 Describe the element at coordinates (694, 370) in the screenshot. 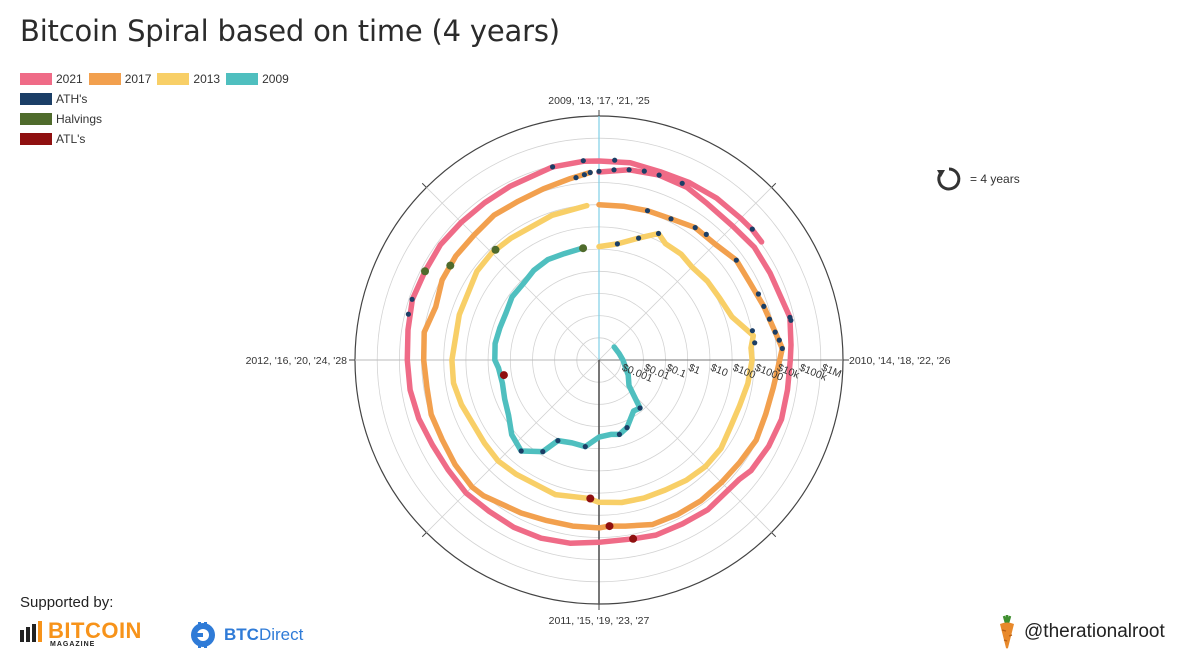

I see `radial-tick-label: $1` at that location.